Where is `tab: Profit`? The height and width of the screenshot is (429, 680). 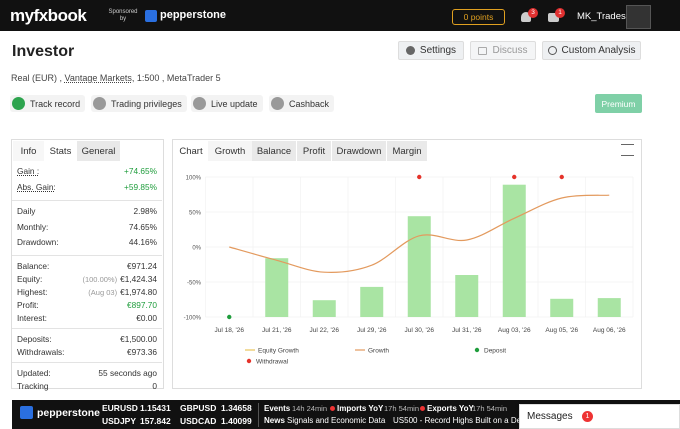 tab: Profit is located at coordinates (314, 151).